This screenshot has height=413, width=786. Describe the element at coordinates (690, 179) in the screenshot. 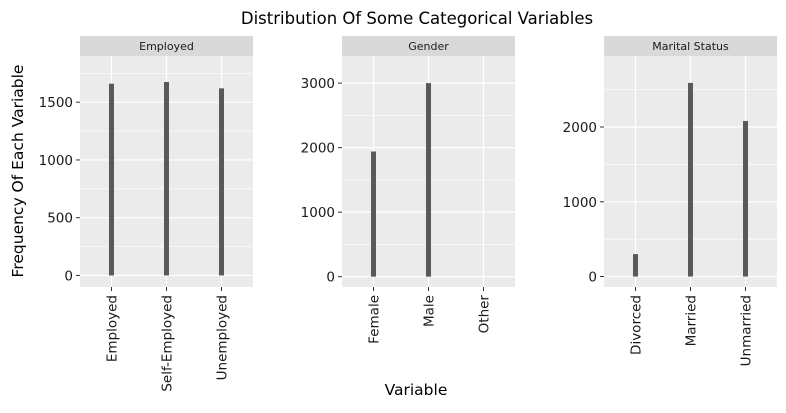

I see `bar-married` at that location.